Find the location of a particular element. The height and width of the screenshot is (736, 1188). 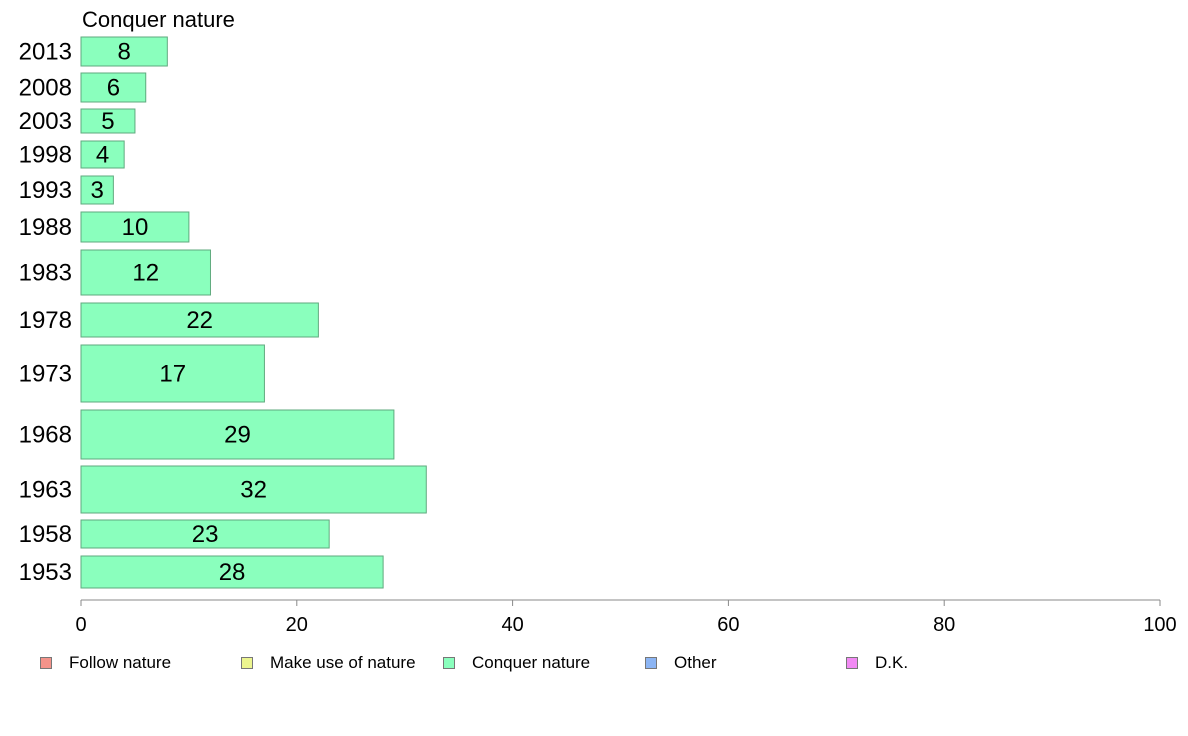

data-label: 3 is located at coordinates (97, 190).